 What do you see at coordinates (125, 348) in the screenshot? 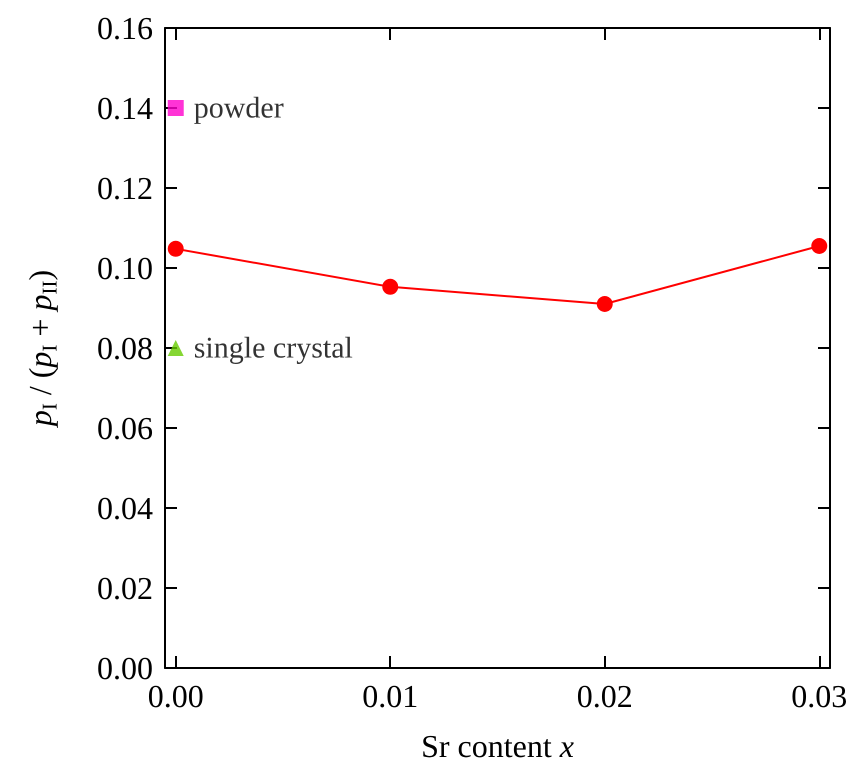
I see `y-tick-label: 0.08` at bounding box center [125, 348].